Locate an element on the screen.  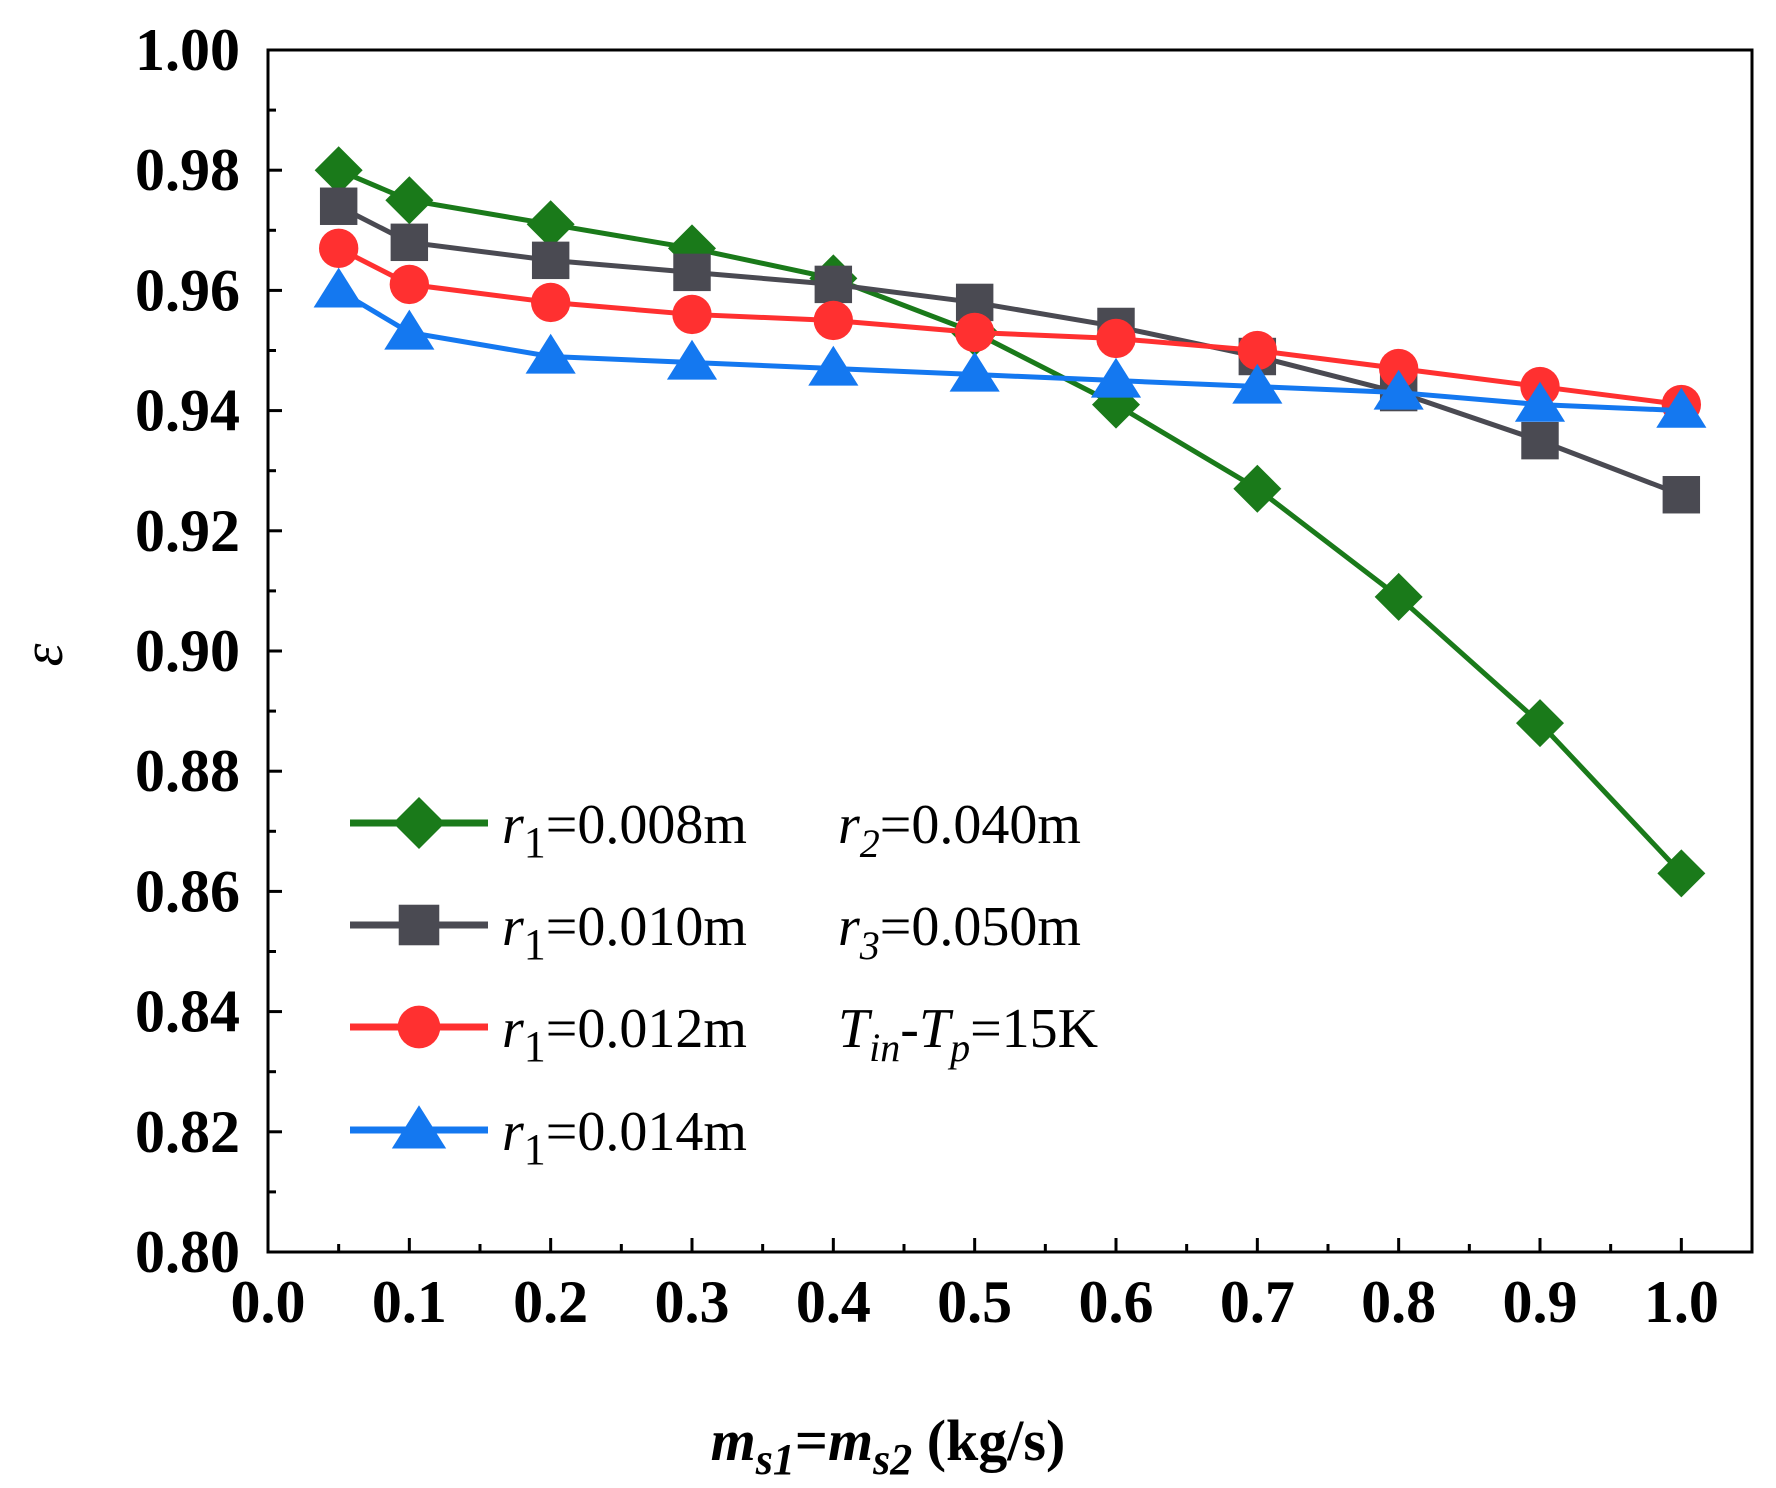
x-tick-label: 0.2 is located at coordinates (550, 1302).